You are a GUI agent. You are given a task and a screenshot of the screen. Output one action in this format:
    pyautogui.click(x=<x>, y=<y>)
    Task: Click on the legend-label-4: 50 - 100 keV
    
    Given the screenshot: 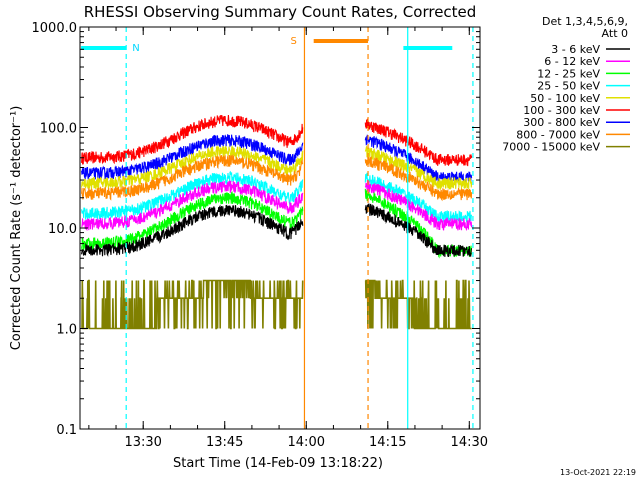 What is the action you would take?
    pyautogui.click(x=565, y=98)
    